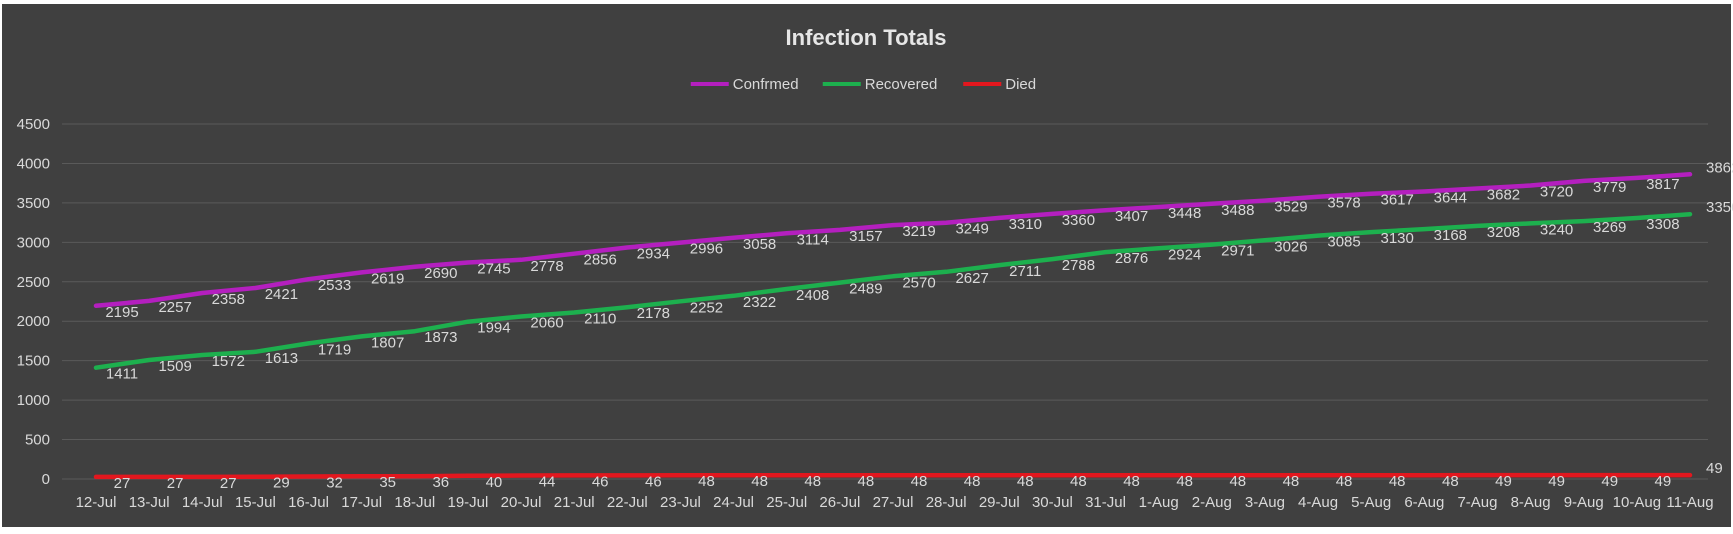 Image resolution: width=1733 pixels, height=534 pixels. Describe the element at coordinates (1689, 502) in the screenshot. I see `x-tick-label: 11-Aug` at that location.